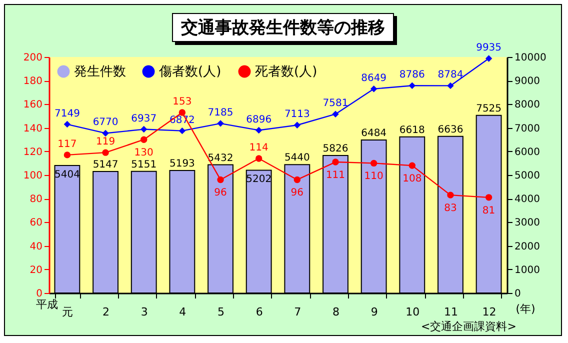 This screenshot has height=343, width=568. I want to click on x-tick-label: 5, so click(221, 312).